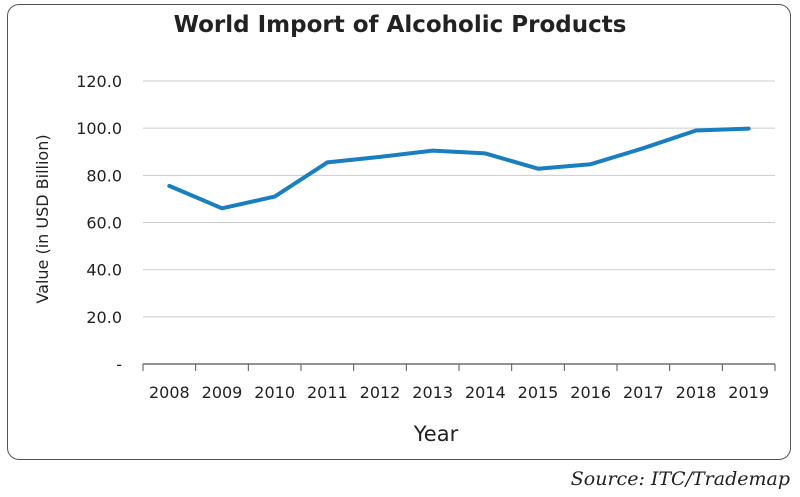 This screenshot has width=800, height=497. Describe the element at coordinates (485, 392) in the screenshot. I see `x-tick-label: 2014` at that location.